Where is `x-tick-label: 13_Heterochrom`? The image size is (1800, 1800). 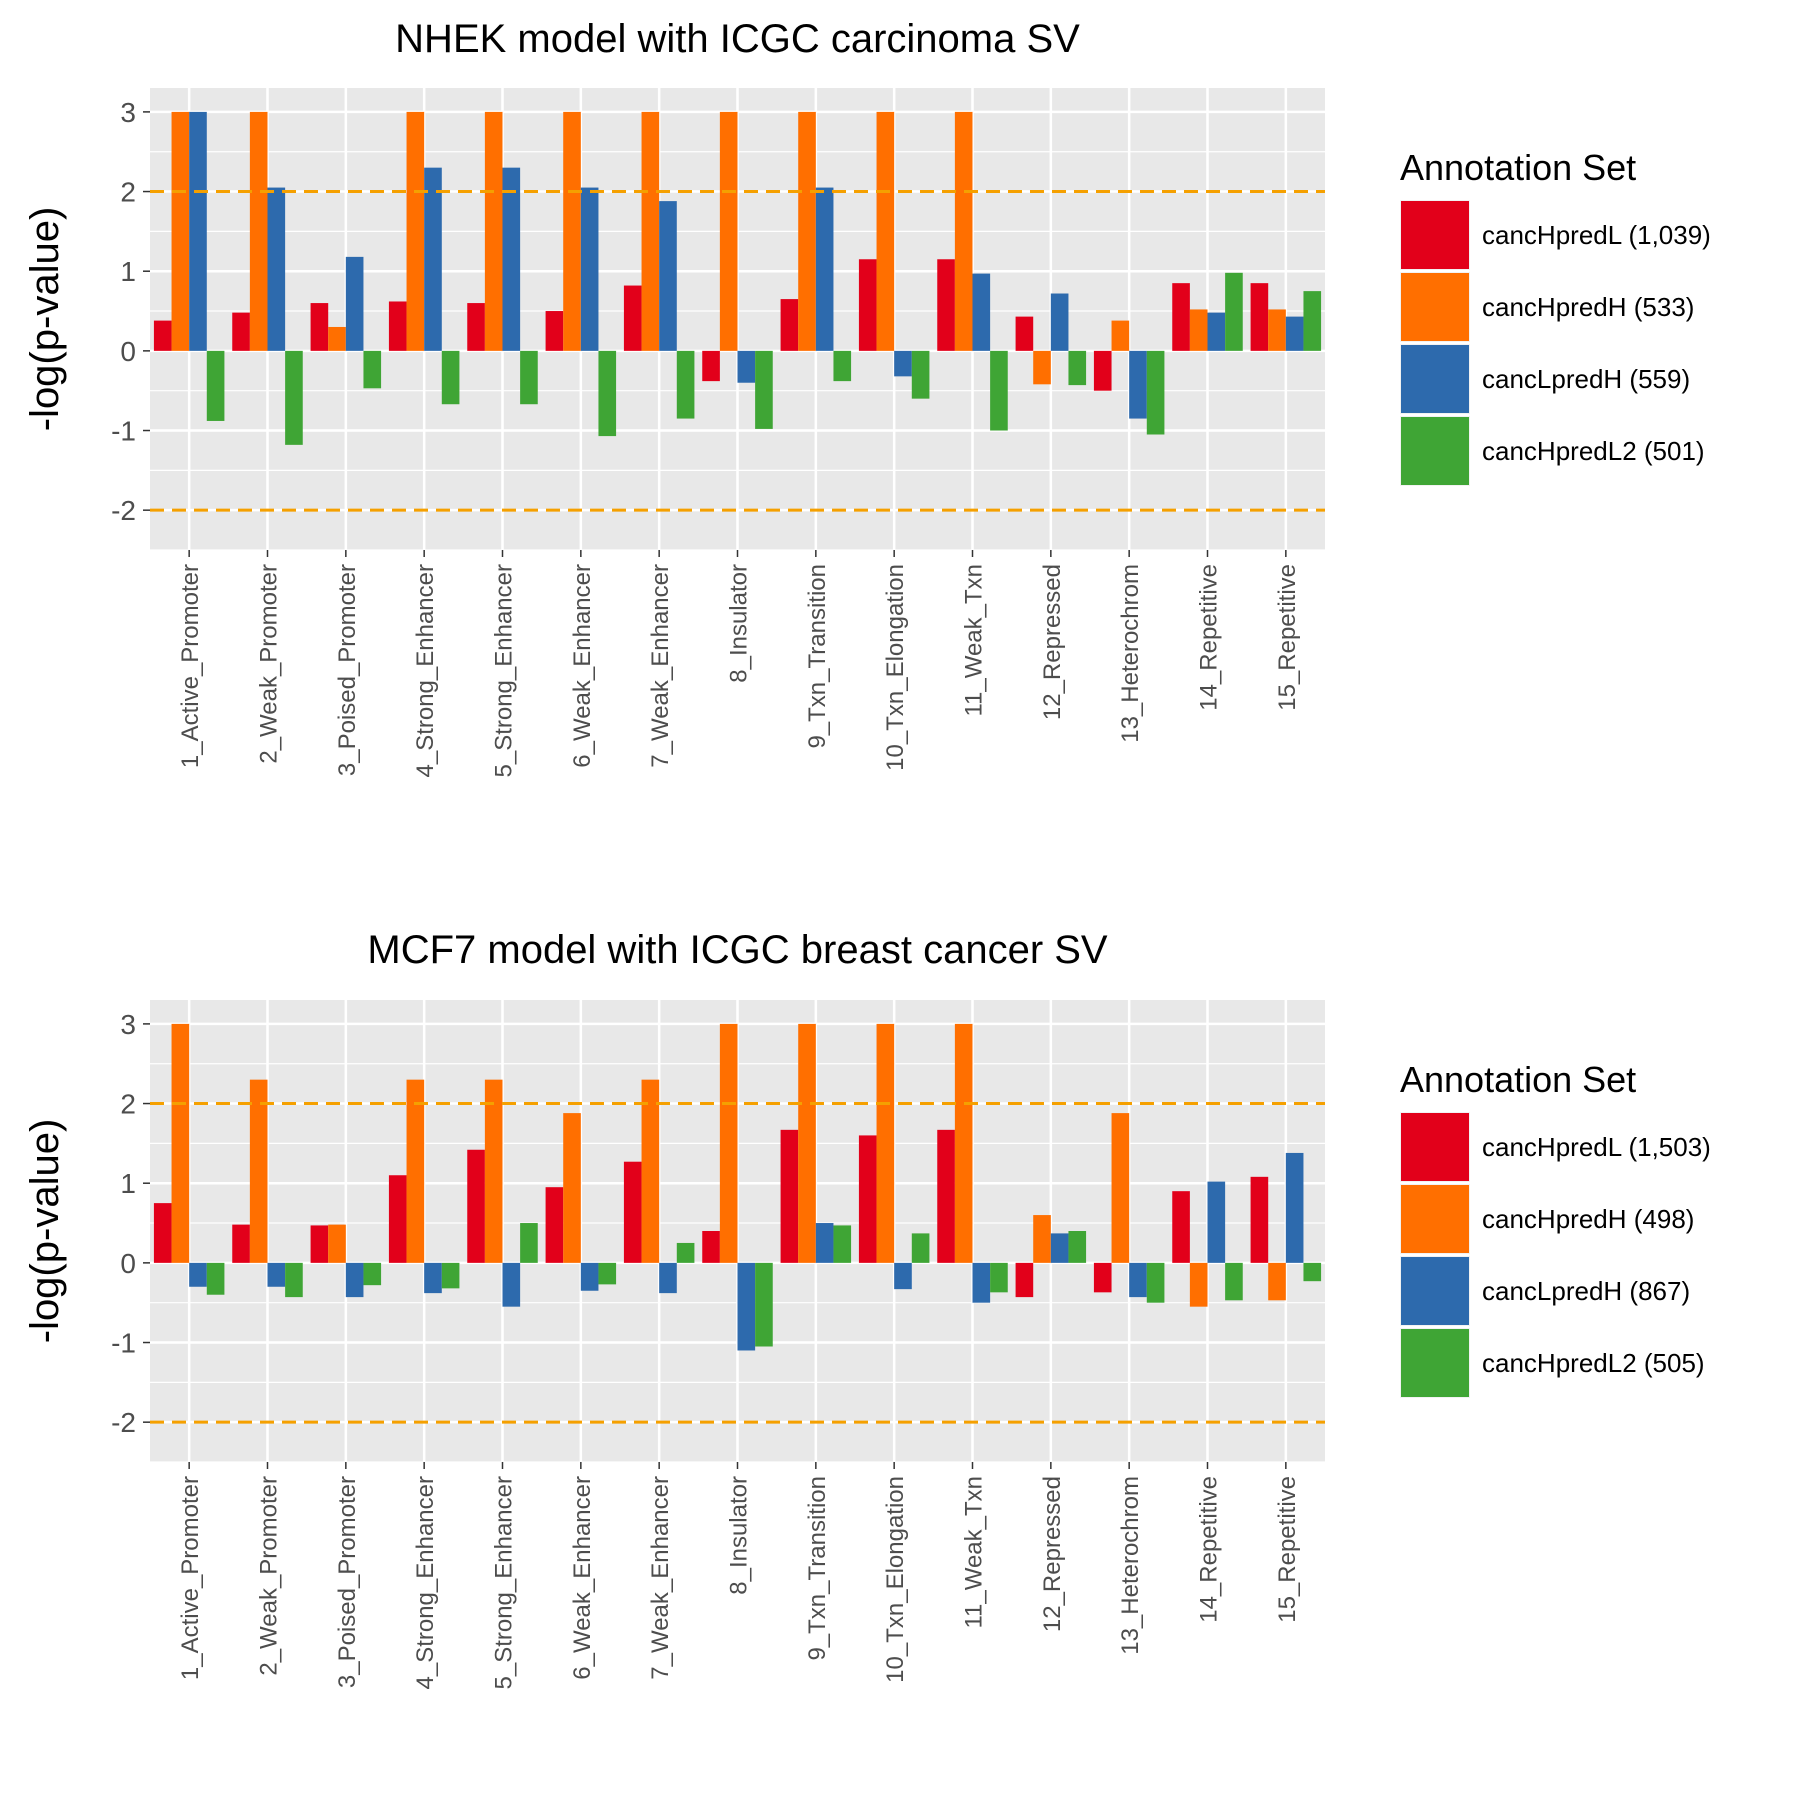
x-tick-label: 13_Heterochrom is located at coordinates (1130, 1565).